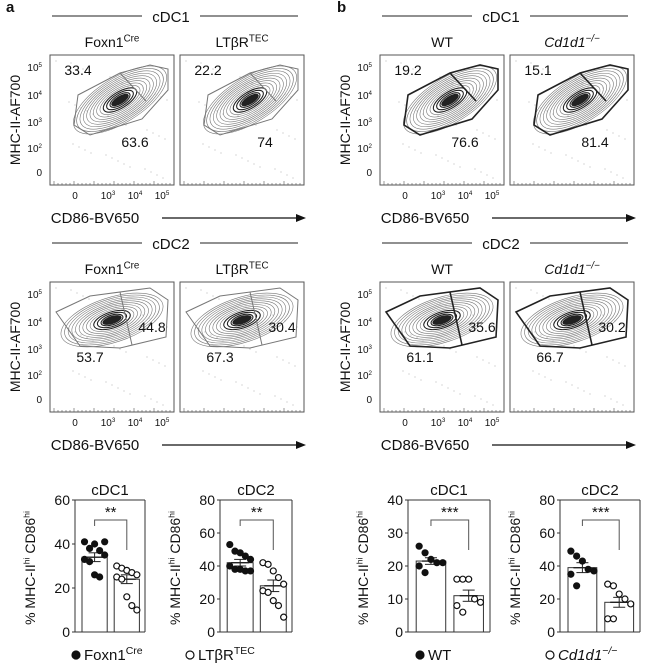 The height and width of the screenshot is (669, 650). I want to click on sample-label: Cd1d1−/−, so click(572, 41).